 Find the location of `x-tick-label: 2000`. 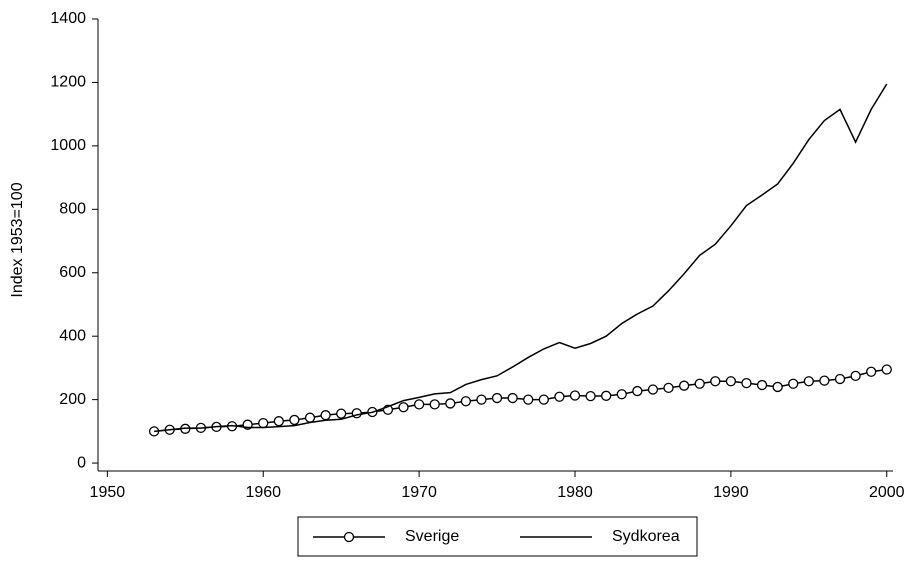

x-tick-label: 2000 is located at coordinates (887, 492).